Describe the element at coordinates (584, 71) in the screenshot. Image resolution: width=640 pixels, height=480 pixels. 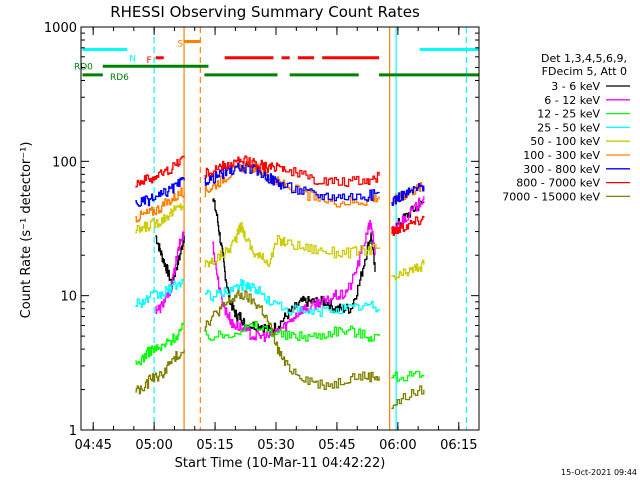
I see `legend-header-line: FDecim 5, Att 0` at that location.